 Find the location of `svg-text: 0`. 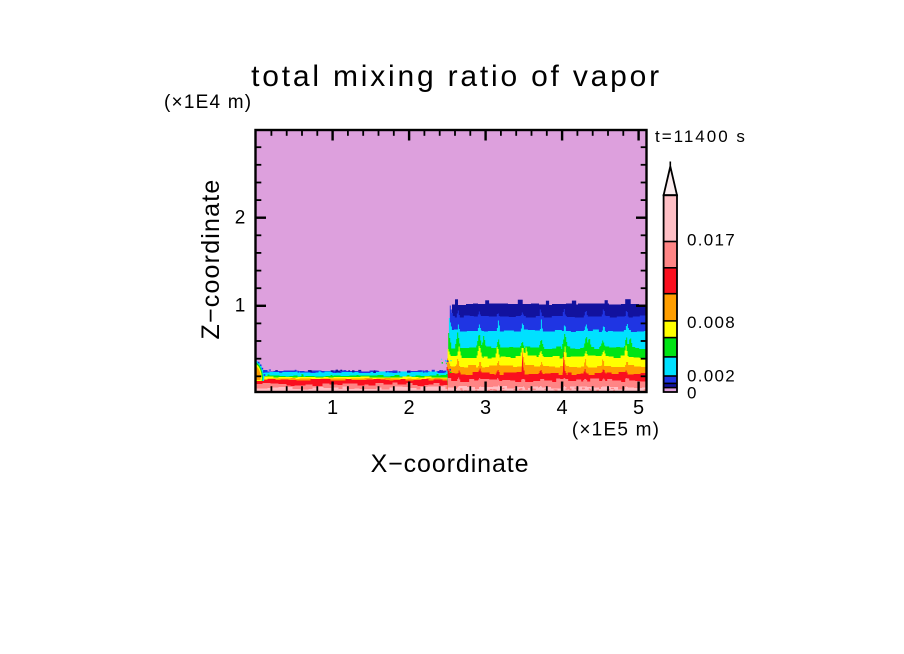

svg-text: 0 is located at coordinates (692, 393).